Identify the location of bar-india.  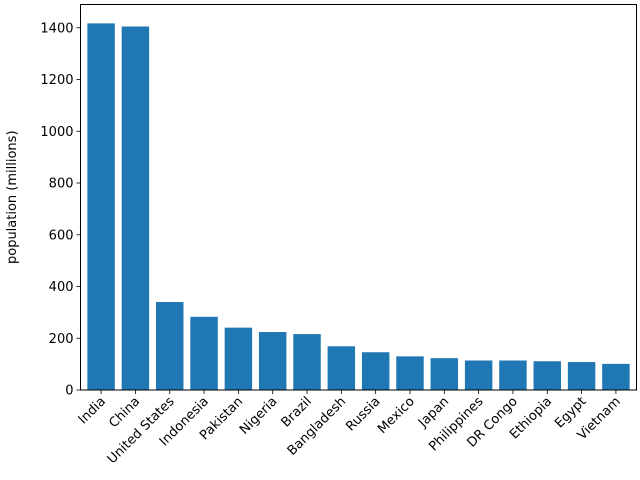
(101, 206).